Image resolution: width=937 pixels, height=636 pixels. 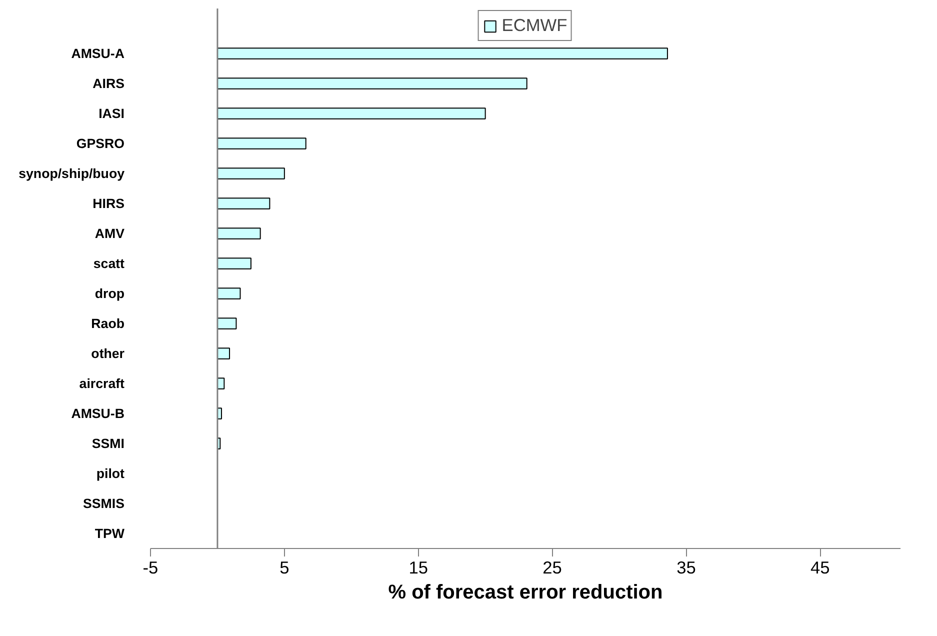 I want to click on y-tick-label: synop/ship/buoy, so click(x=72, y=173).